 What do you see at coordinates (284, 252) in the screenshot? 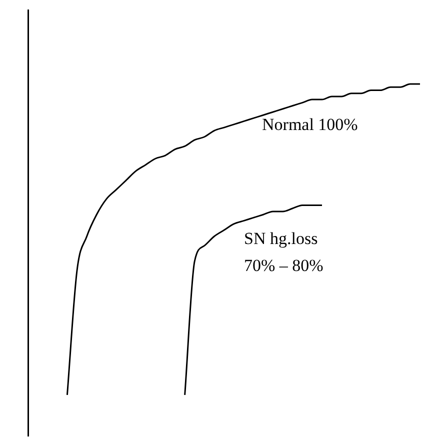
I see `annotation: SN hg.loss 70% – 80%` at bounding box center [284, 252].